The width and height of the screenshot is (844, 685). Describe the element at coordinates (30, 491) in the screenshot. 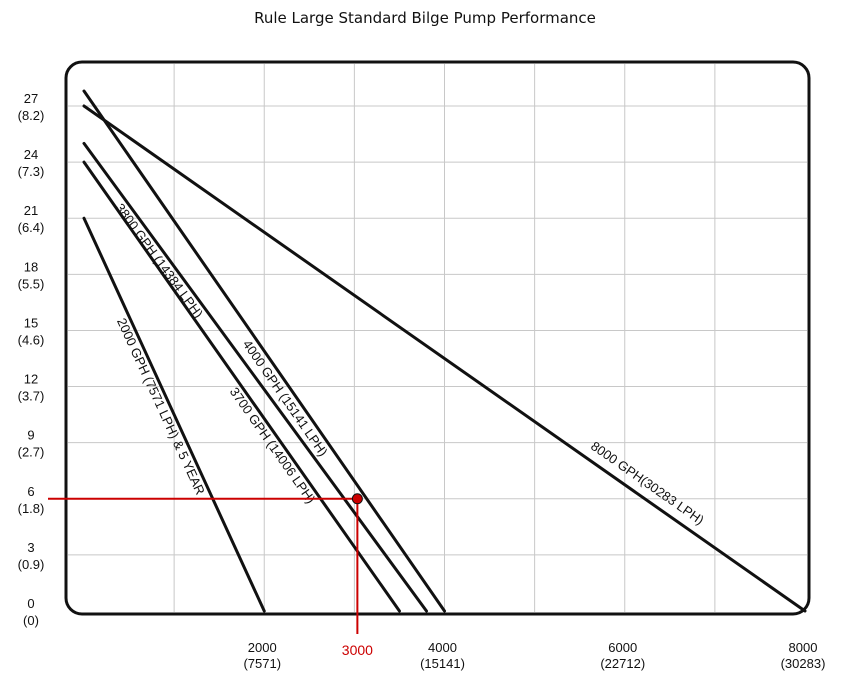

I see `y-tick-label: 6` at that location.